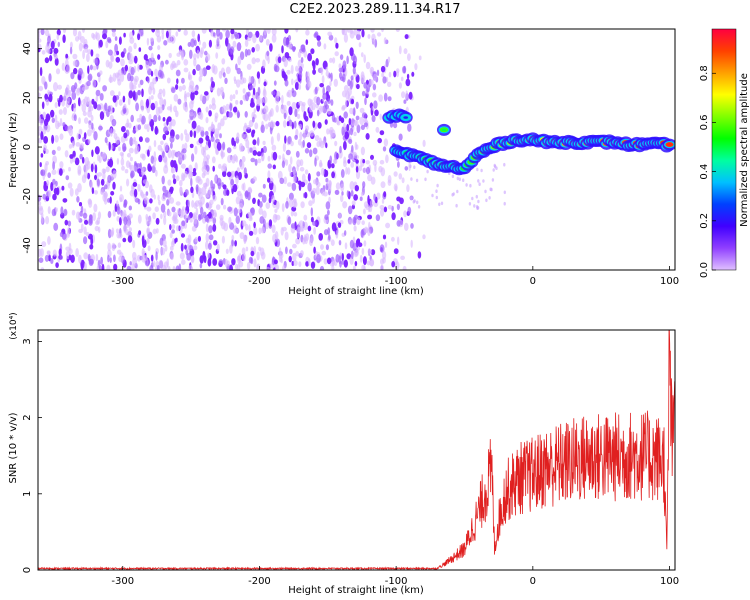 This screenshot has height=600, width=750. What do you see at coordinates (528, 142) in the screenshot?
I see `heatmap-signal-layer` at bounding box center [528, 142].